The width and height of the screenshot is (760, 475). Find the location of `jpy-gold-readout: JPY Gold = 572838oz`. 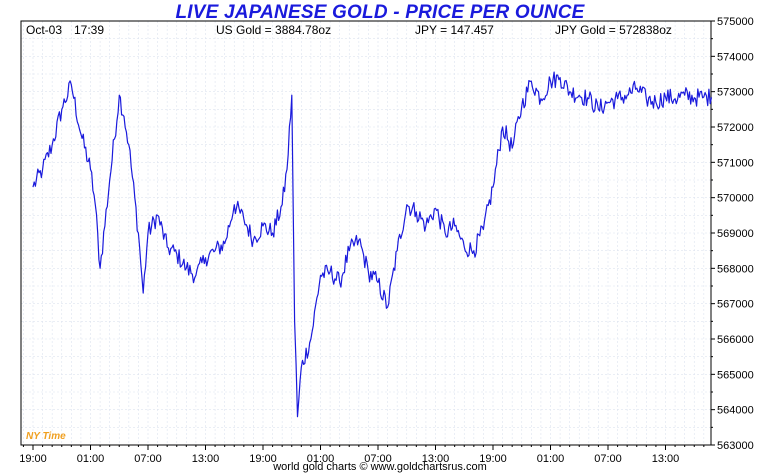

jpy-gold-readout: JPY Gold = 572838oz is located at coordinates (613, 30).